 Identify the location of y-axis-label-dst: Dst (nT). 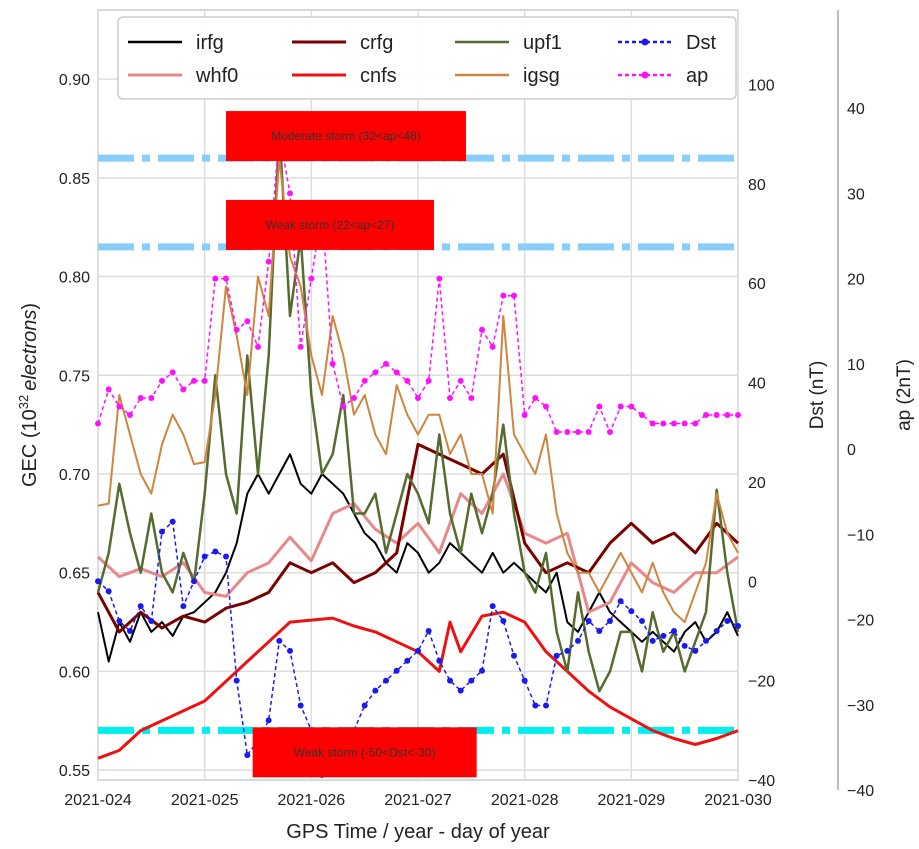
(817, 395).